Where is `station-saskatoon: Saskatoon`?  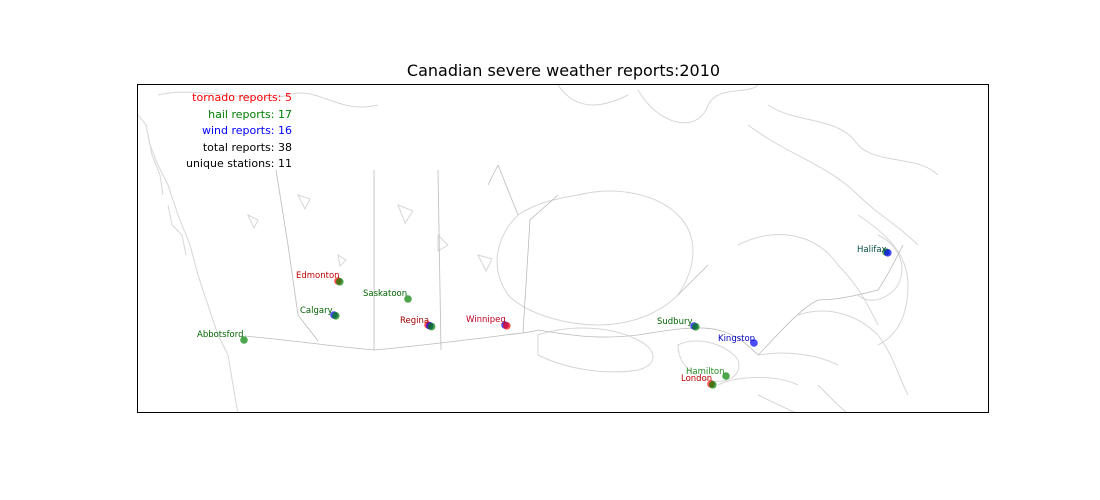 station-saskatoon: Saskatoon is located at coordinates (387, 296).